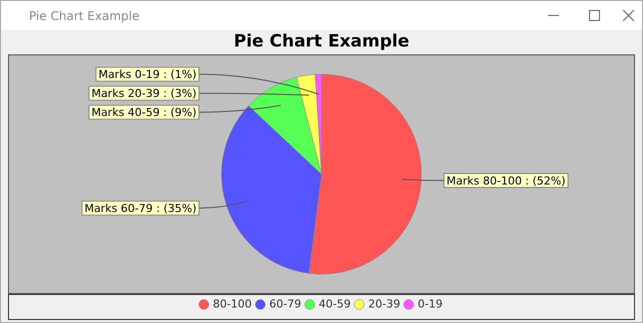 This screenshot has width=643, height=323. What do you see at coordinates (84, 15) in the screenshot?
I see `text: Pie Chart Example` at bounding box center [84, 15].